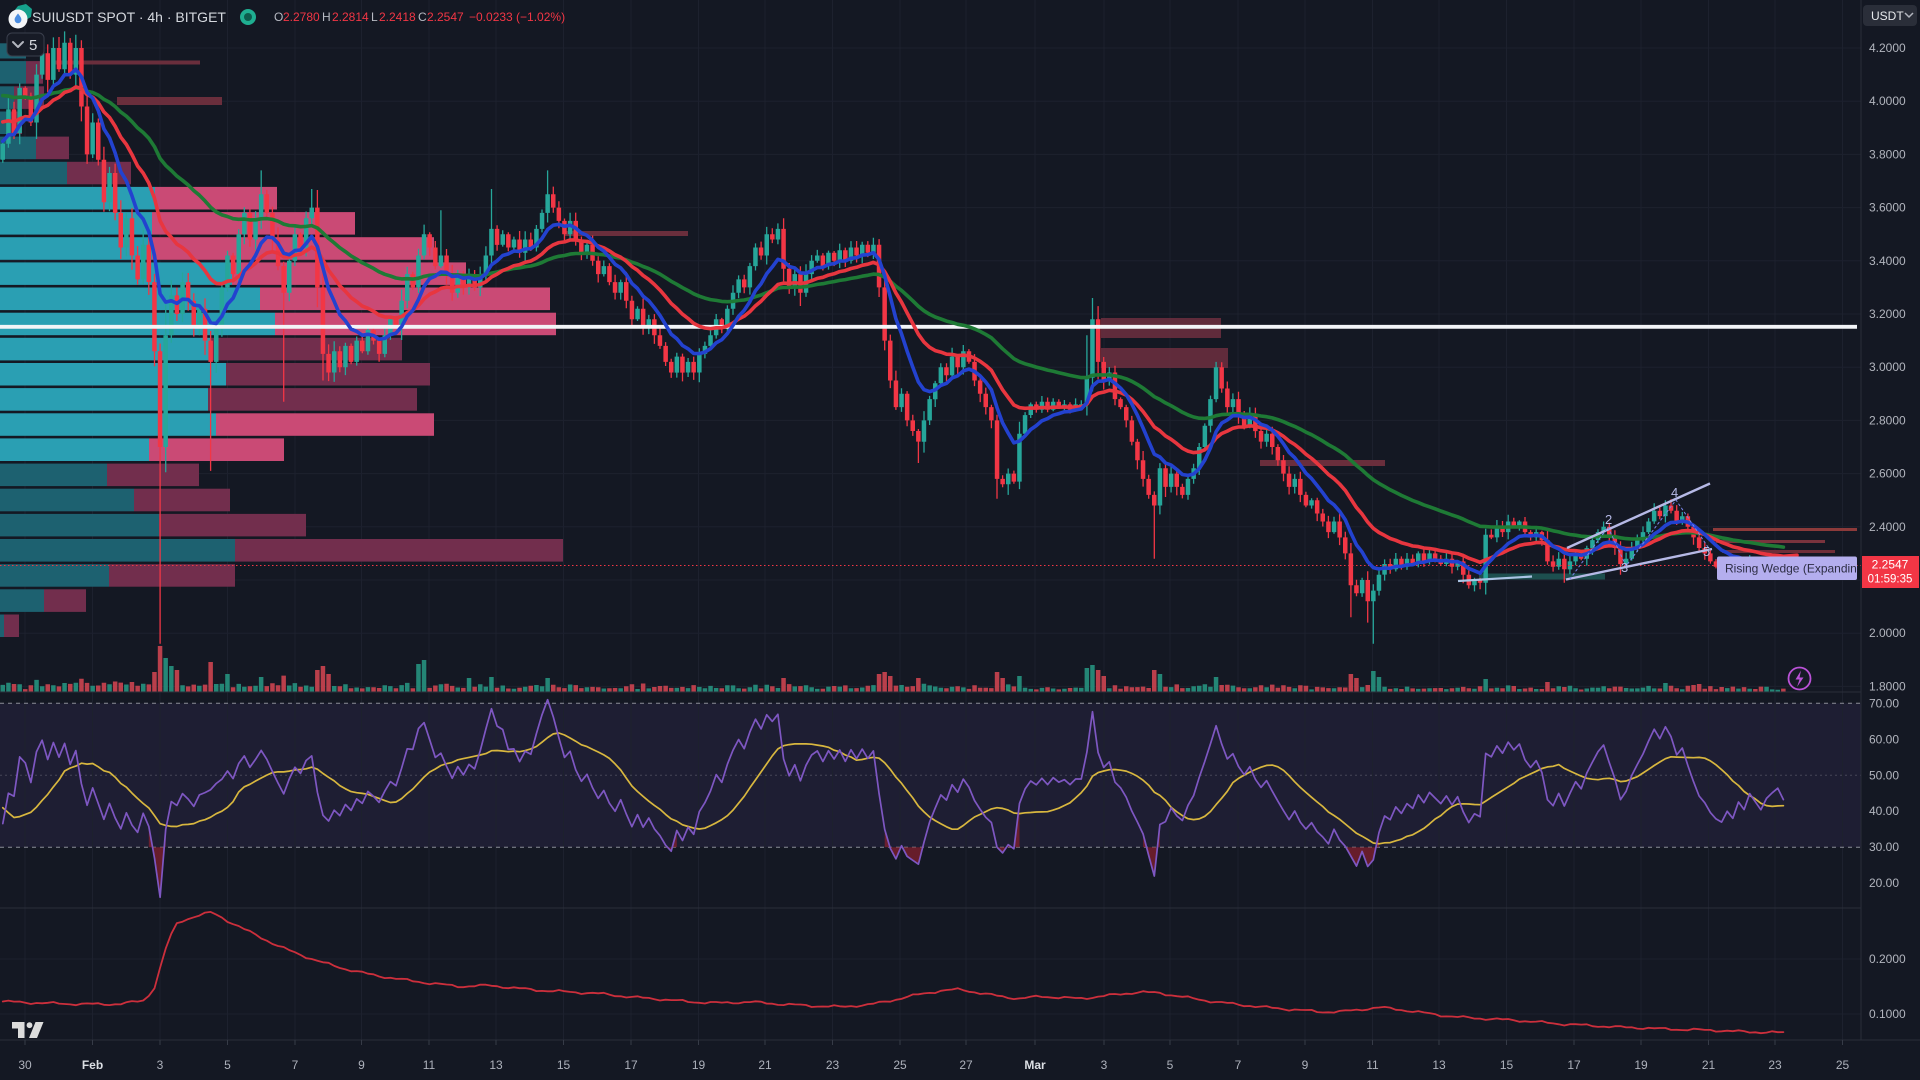  I want to click on svg-text: 2.4000, so click(1887, 527).